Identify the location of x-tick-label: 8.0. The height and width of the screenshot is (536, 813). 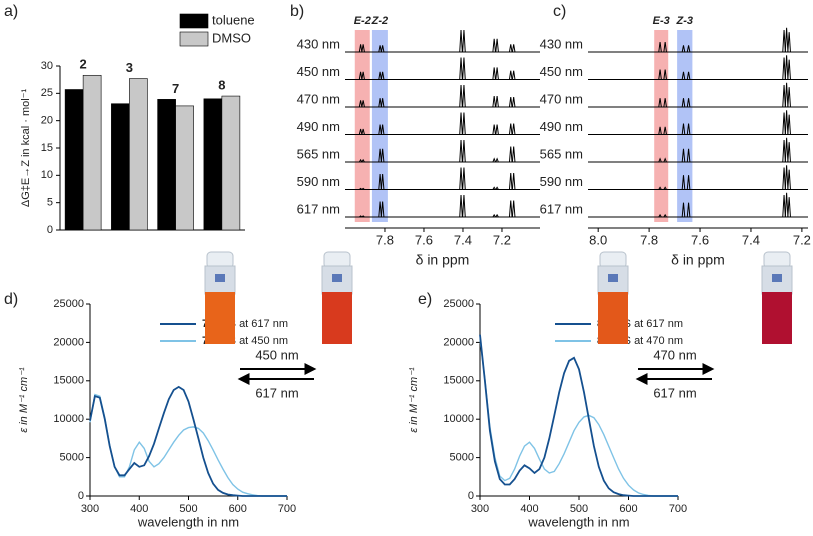
(598, 239).